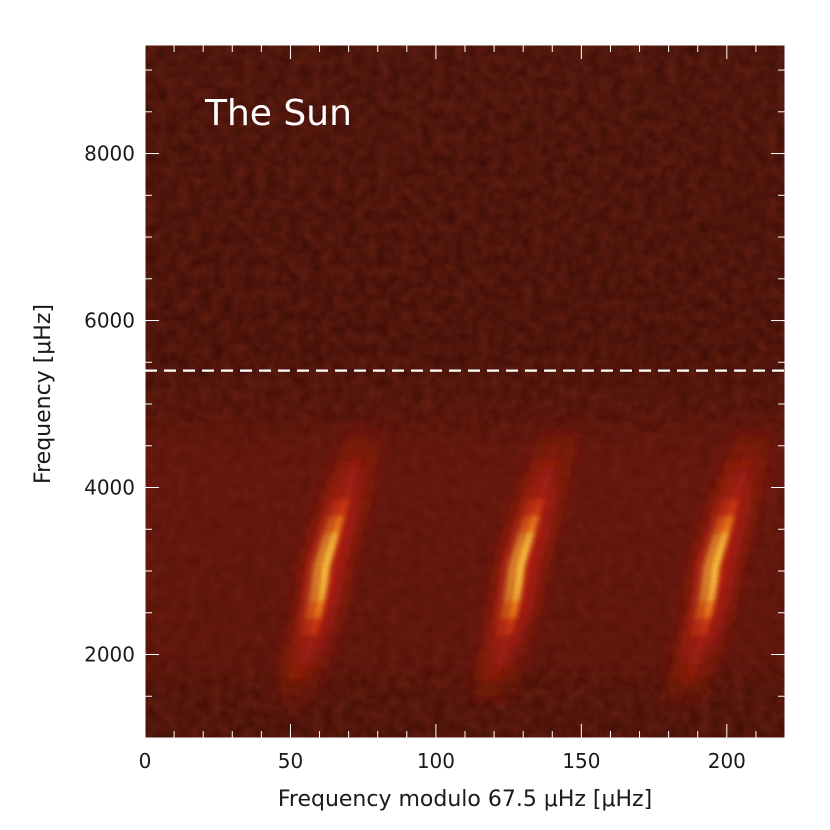  I want to click on ridge-glow-blob, so click(559, 435).